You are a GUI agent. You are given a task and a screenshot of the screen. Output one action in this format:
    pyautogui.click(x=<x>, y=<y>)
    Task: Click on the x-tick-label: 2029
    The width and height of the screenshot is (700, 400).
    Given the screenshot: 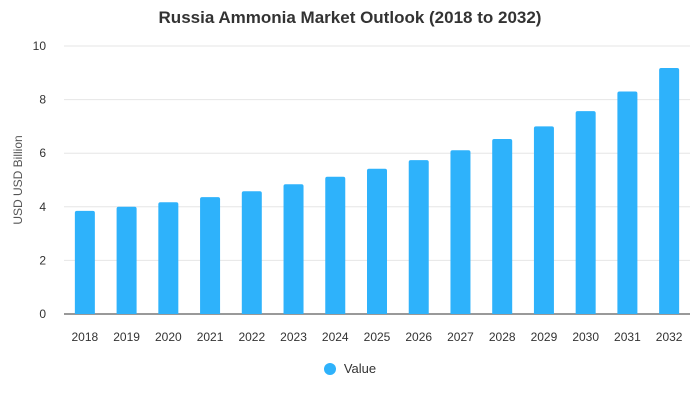 What is the action you would take?
    pyautogui.click(x=544, y=337)
    